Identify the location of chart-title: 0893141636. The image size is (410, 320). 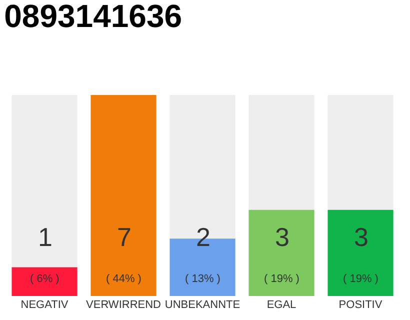
(93, 17).